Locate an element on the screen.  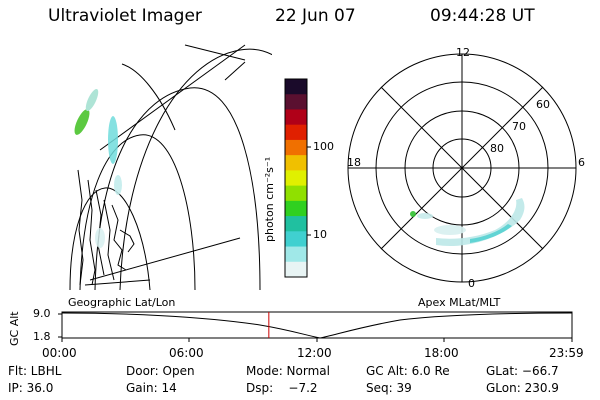
mlt-label: 0 is located at coordinates (471, 283).